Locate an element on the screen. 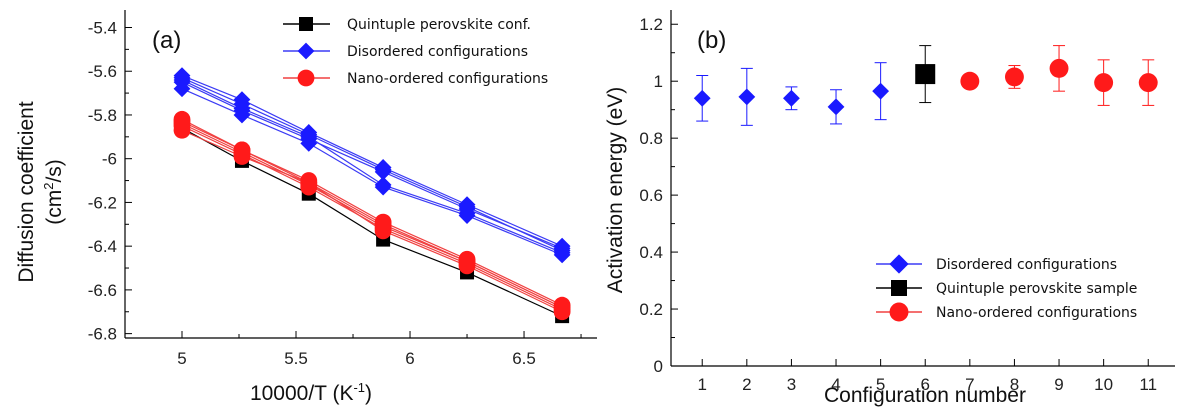 Image resolution: width=1179 pixels, height=412 pixels. panel-a-legend-marker-quintuple is located at coordinates (306, 24).